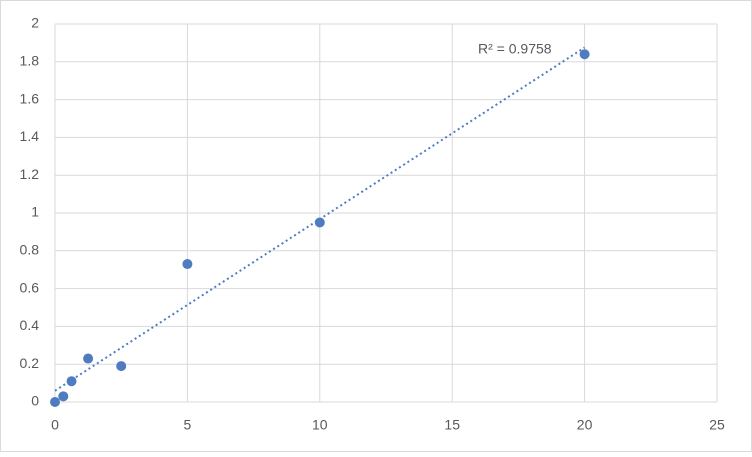  Describe the element at coordinates (35, 401) in the screenshot. I see `y-tick-label: 0` at that location.